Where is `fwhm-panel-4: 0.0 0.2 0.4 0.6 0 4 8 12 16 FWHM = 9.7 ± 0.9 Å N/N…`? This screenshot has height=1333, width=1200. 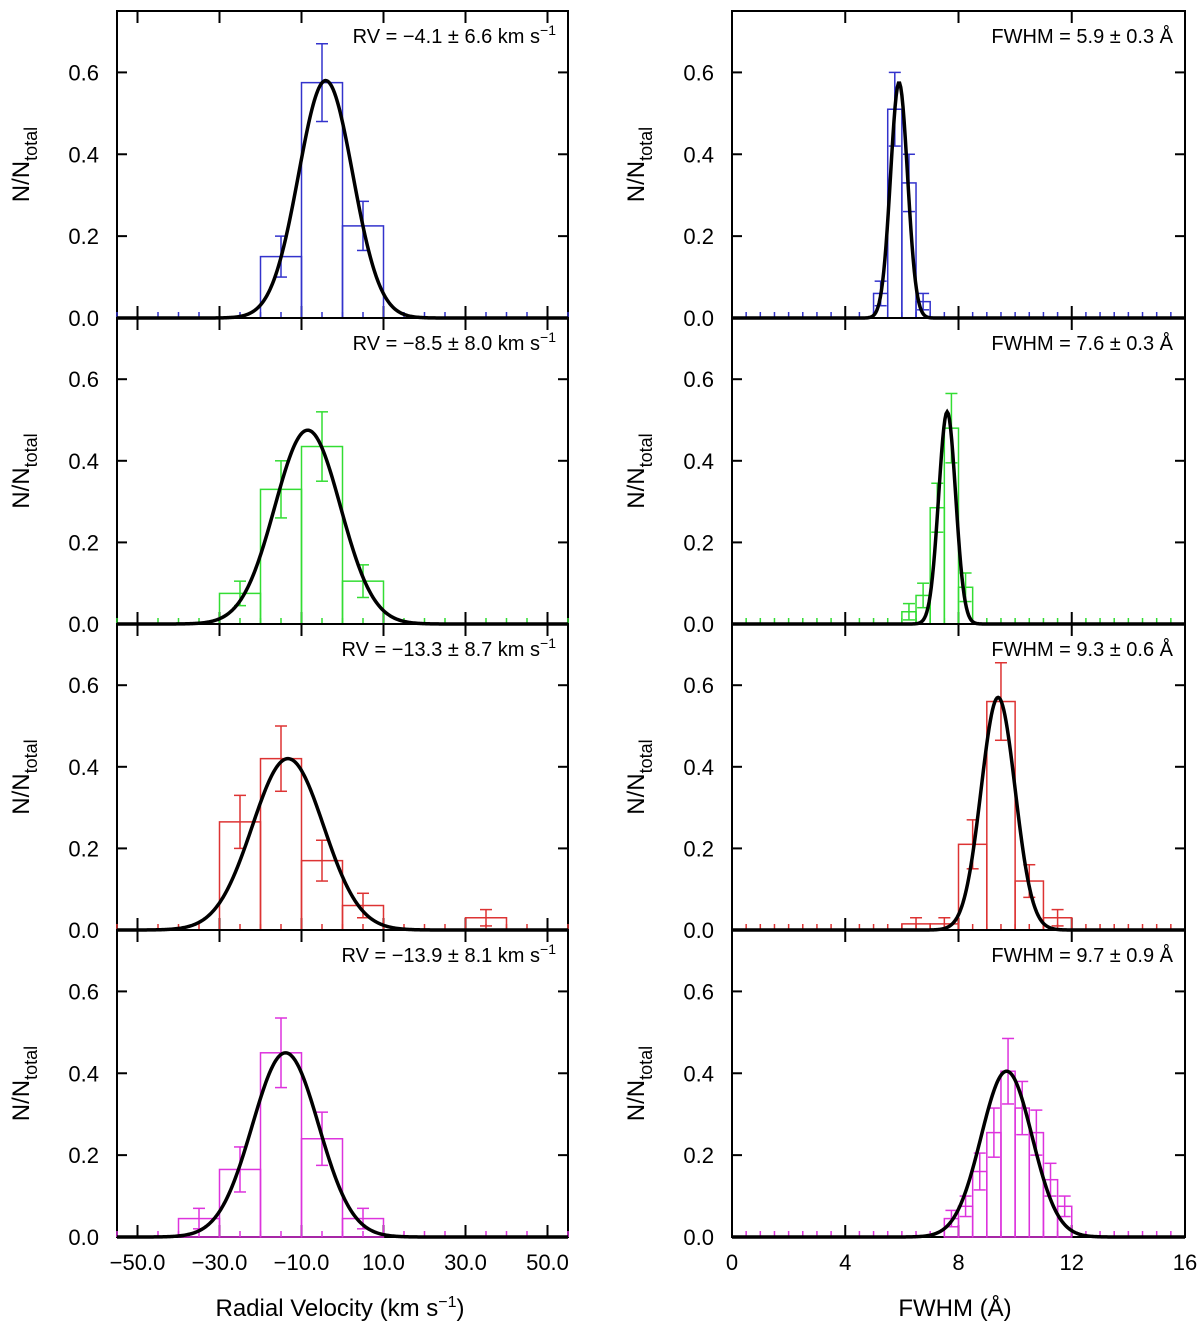 fwhm-panel-4: 0.0 0.2 0.4 0.6 0 4 8 12 16 FWHM = 9.7 ± 0.9 Å N/N… is located at coordinates (910, 1102).